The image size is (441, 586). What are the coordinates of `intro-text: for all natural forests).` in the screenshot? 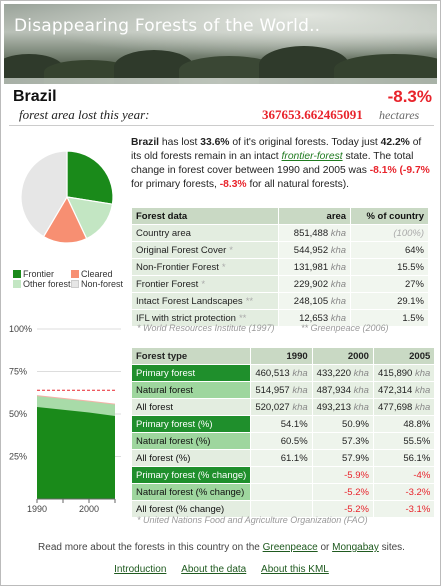 It's located at (298, 184).